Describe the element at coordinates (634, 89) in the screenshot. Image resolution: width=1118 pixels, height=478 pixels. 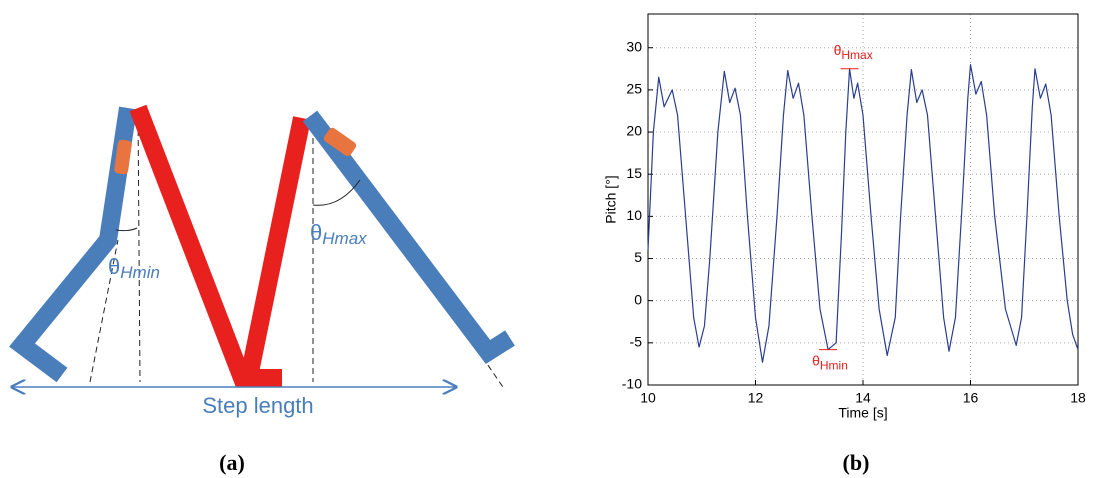
I see `y-tick-label: 25` at that location.